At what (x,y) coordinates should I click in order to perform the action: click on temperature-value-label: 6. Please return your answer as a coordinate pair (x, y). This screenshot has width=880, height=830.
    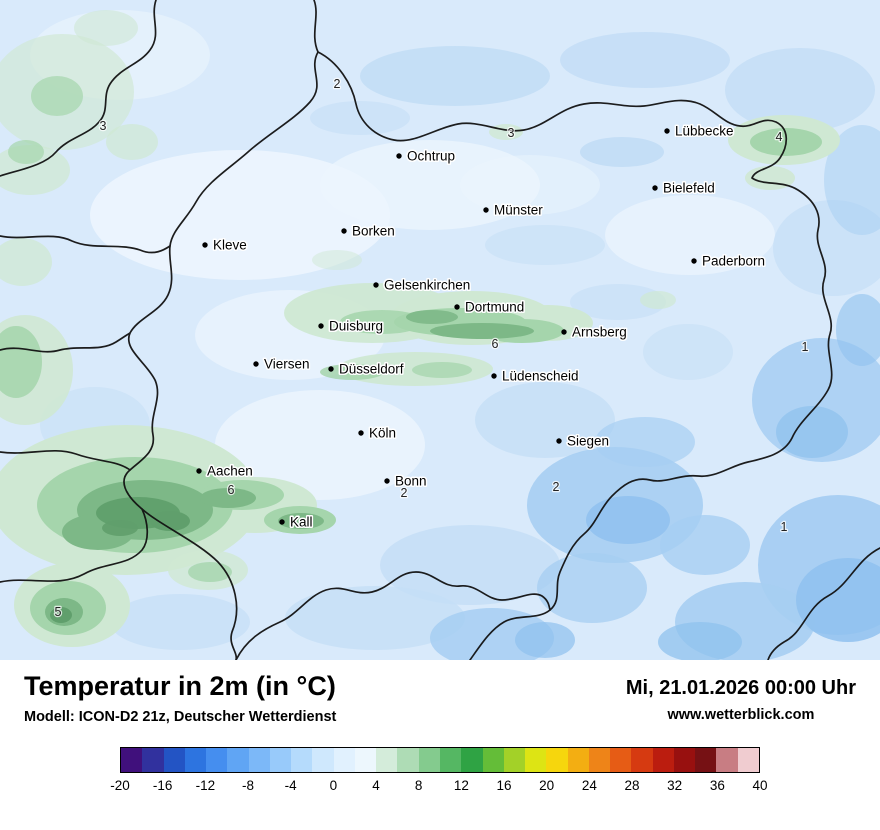
    Looking at the image, I should click on (231, 490).